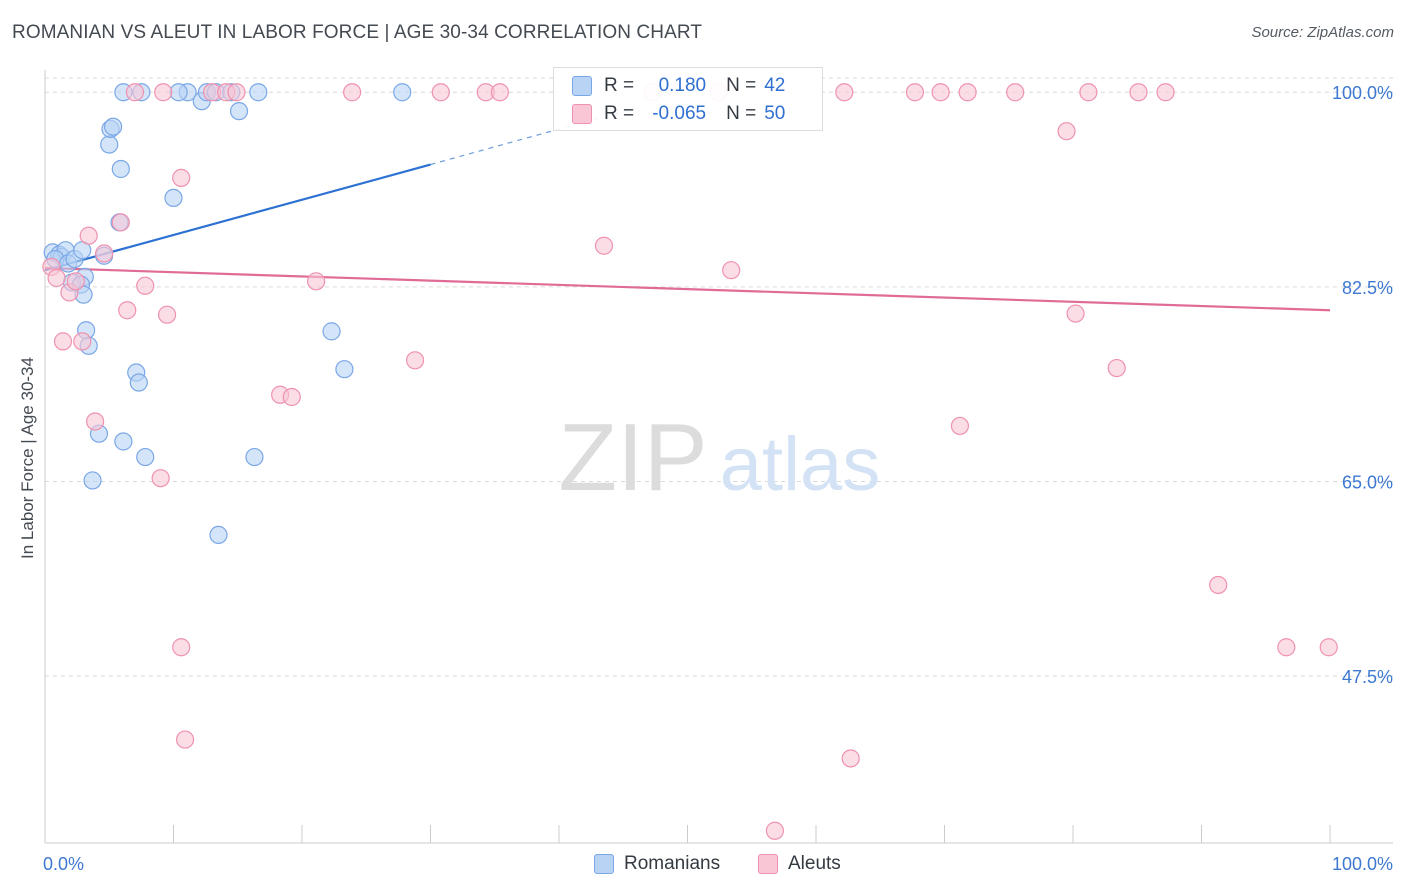  What do you see at coordinates (687, 289) in the screenshot?
I see `aleut-trend-line` at bounding box center [687, 289].